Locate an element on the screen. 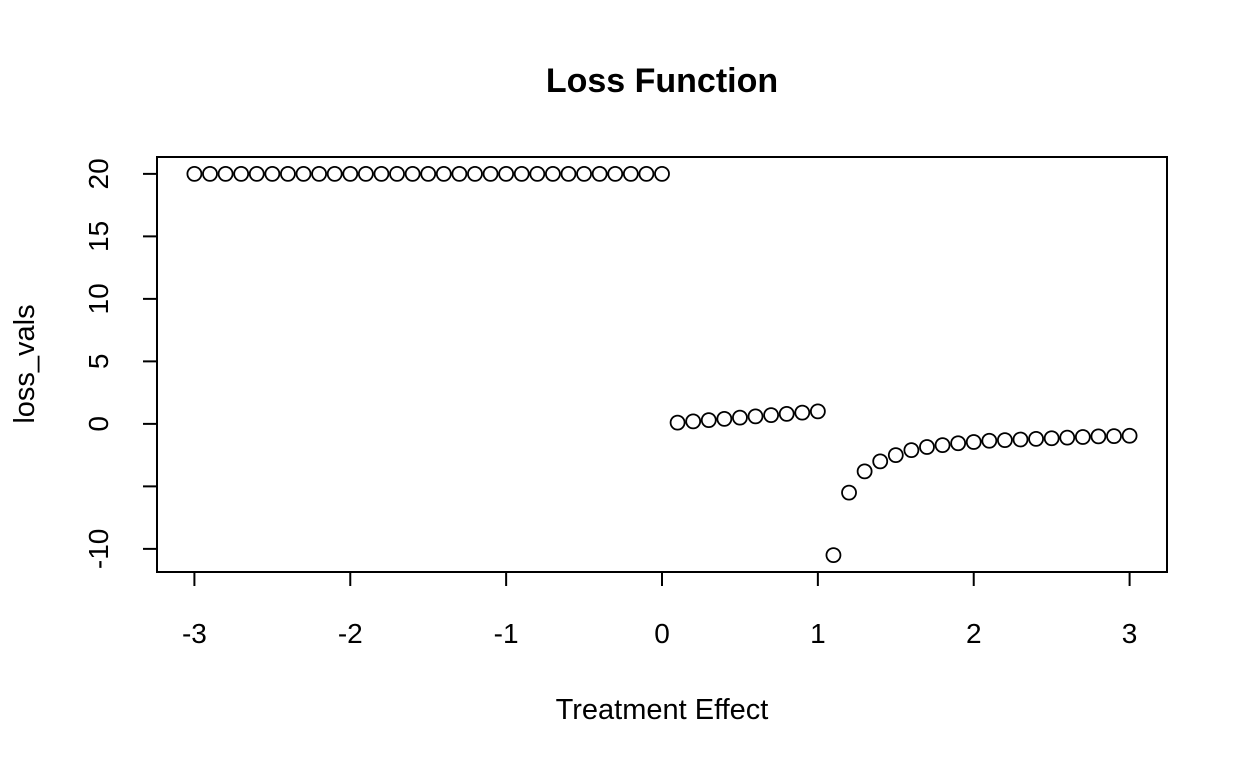 The image size is (1248, 768). x-axis-label: Treatment Effect is located at coordinates (662, 710).